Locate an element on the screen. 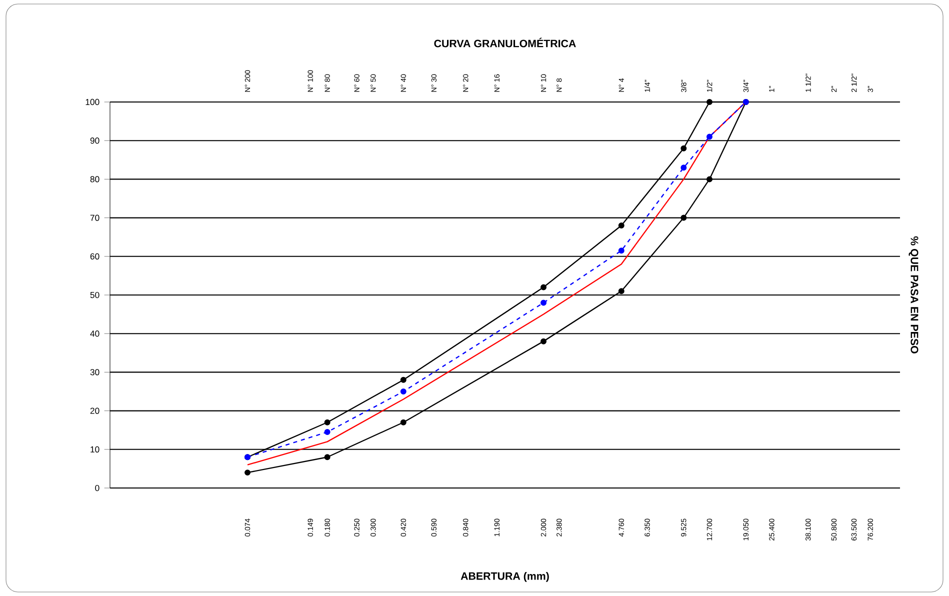 This screenshot has width=949, height=596. y-tick-label: 20 is located at coordinates (95, 411).